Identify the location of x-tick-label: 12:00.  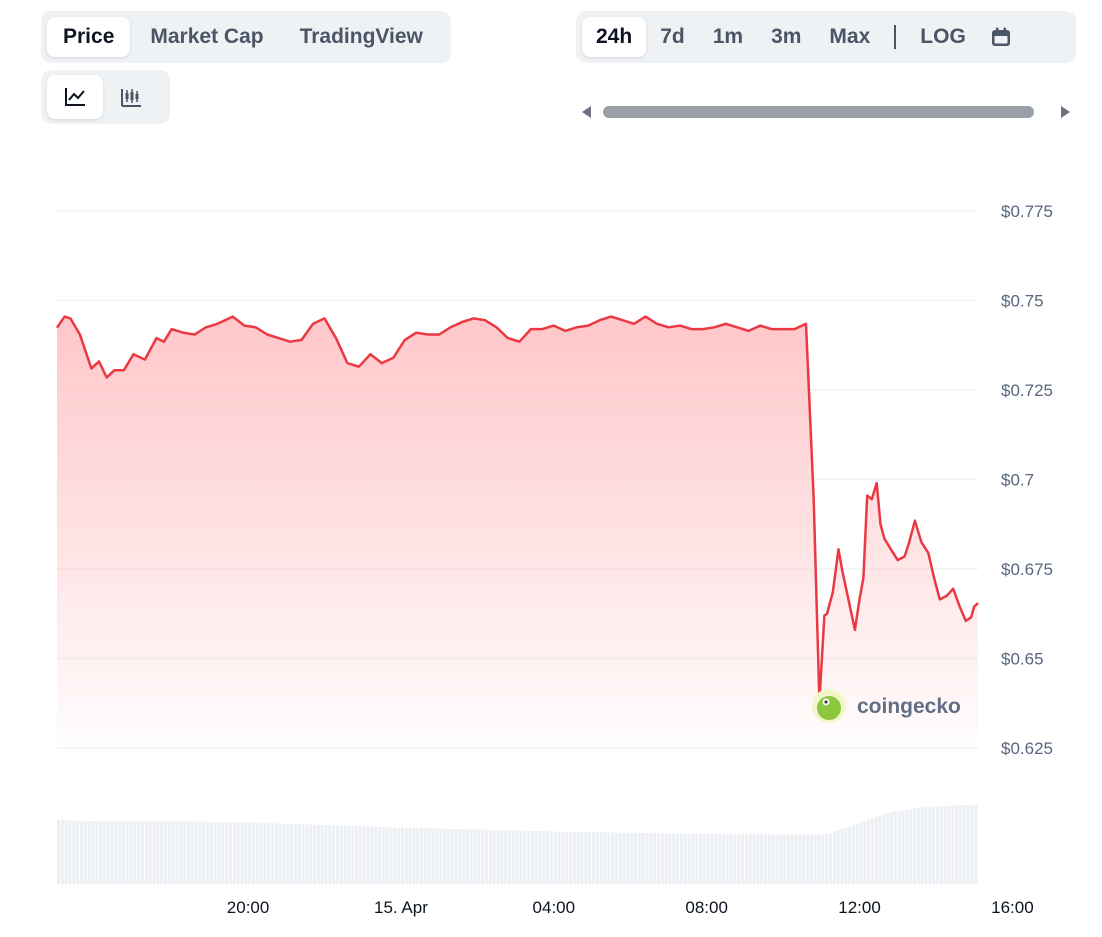
(859, 907).